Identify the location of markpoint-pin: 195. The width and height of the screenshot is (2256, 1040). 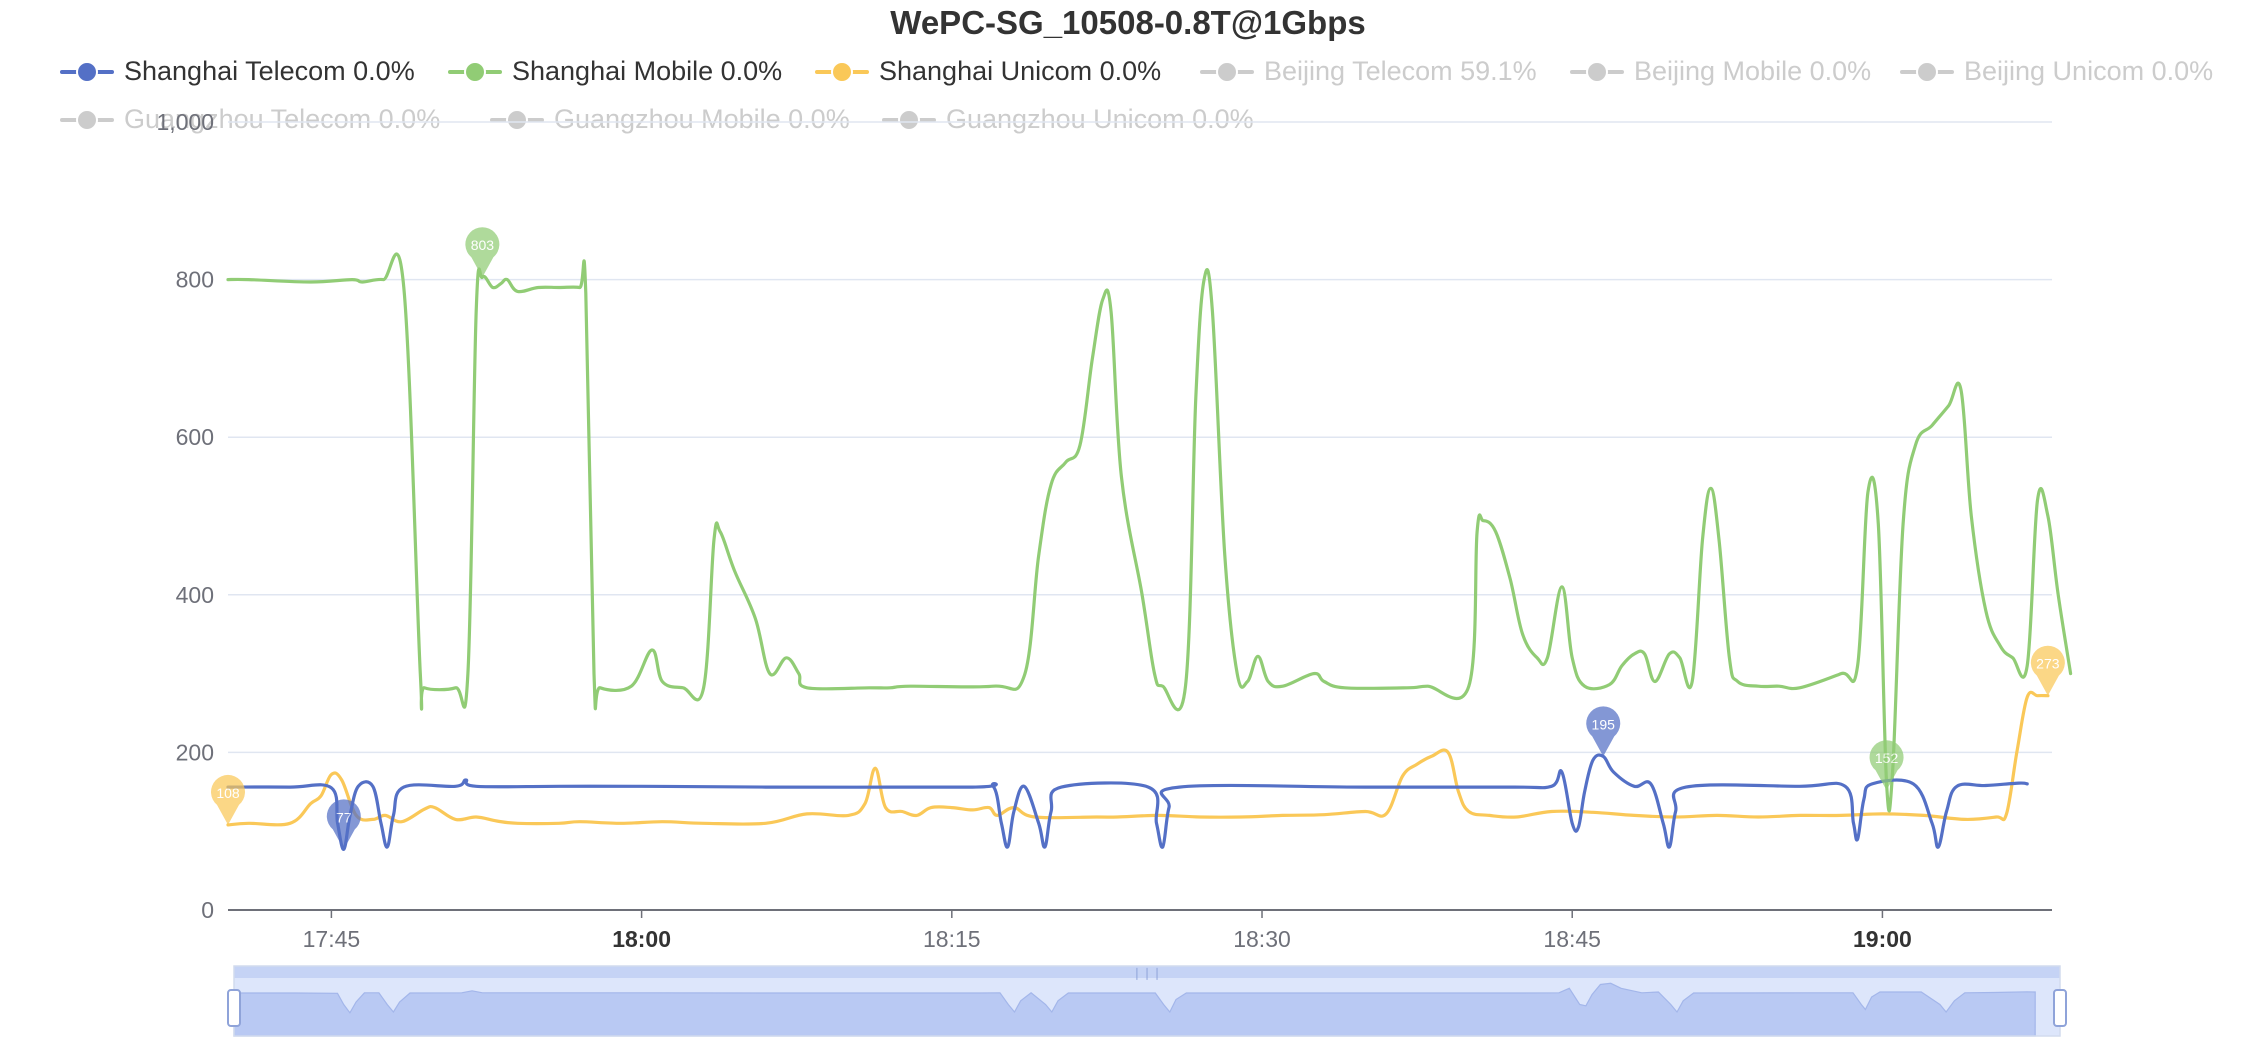
(1603, 731).